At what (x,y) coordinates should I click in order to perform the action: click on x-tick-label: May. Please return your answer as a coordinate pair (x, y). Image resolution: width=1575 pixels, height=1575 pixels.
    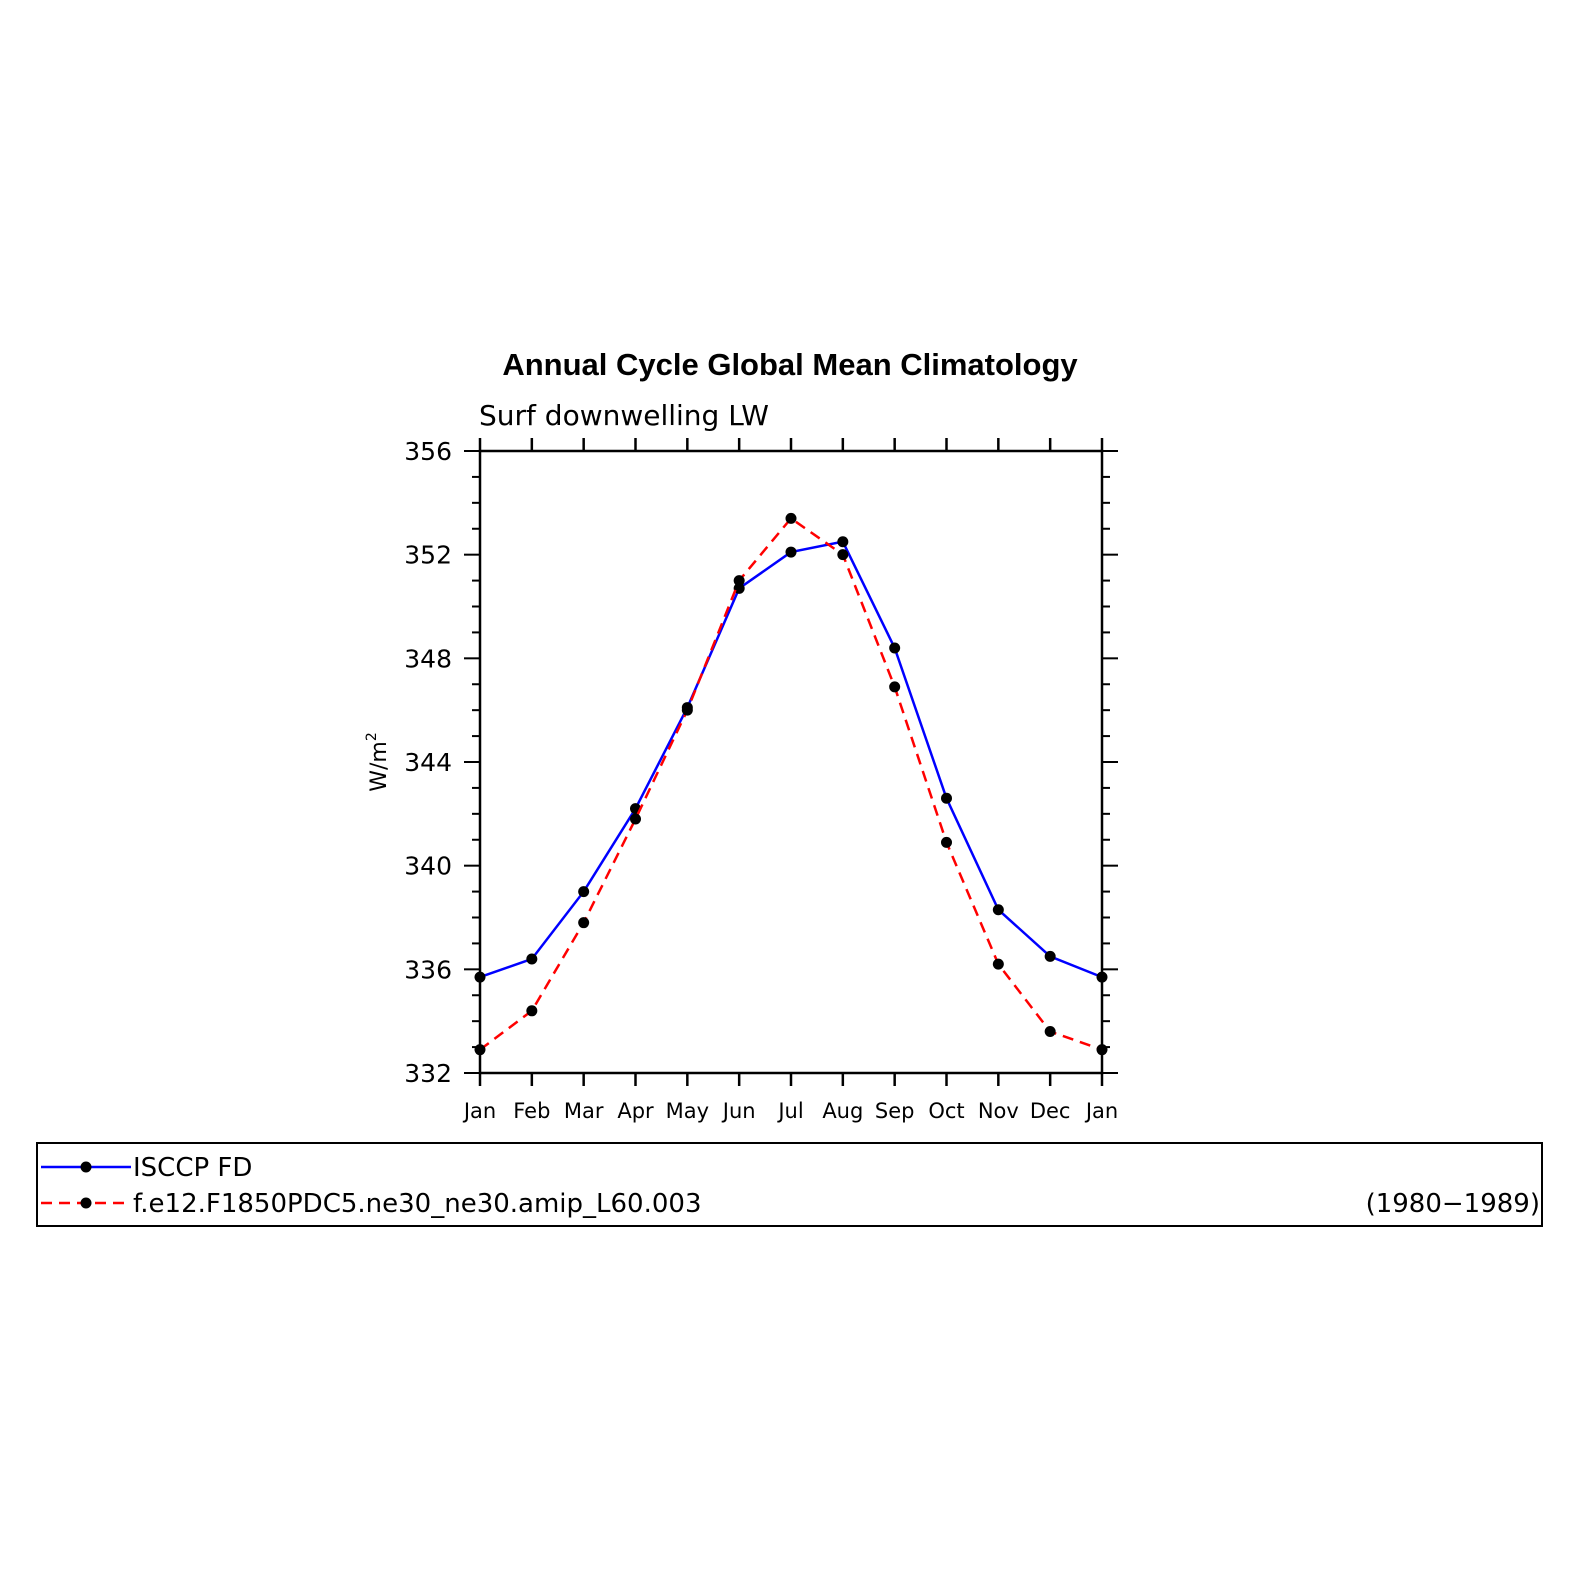
    Looking at the image, I should click on (687, 1111).